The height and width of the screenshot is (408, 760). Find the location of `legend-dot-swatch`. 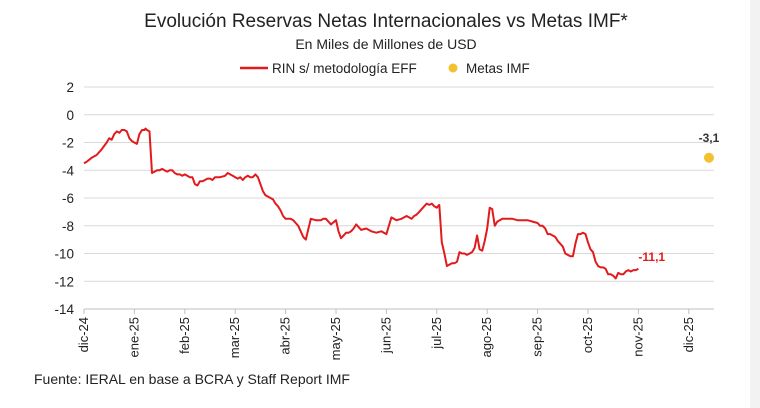

legend-dot-swatch is located at coordinates (453, 68).